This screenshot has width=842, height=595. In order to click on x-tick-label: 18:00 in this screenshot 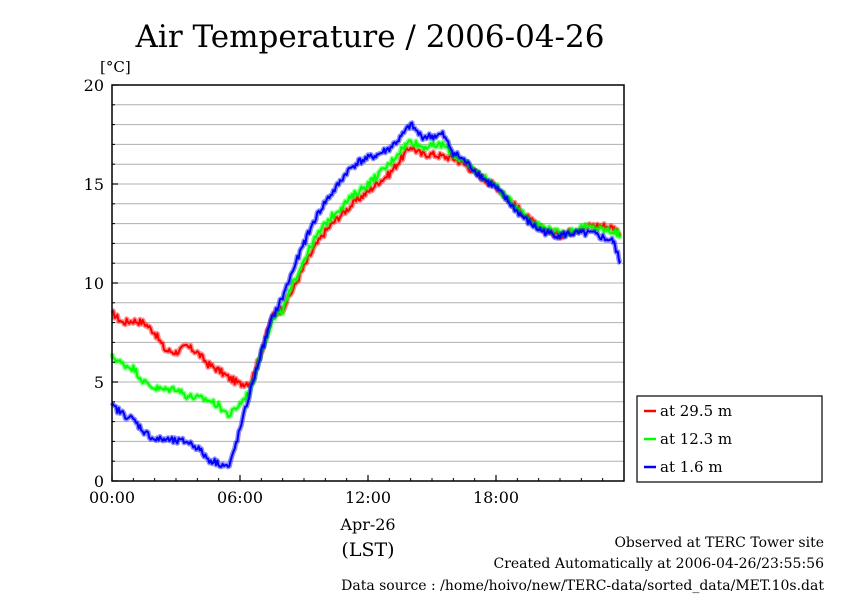, I will do `click(496, 497)`.